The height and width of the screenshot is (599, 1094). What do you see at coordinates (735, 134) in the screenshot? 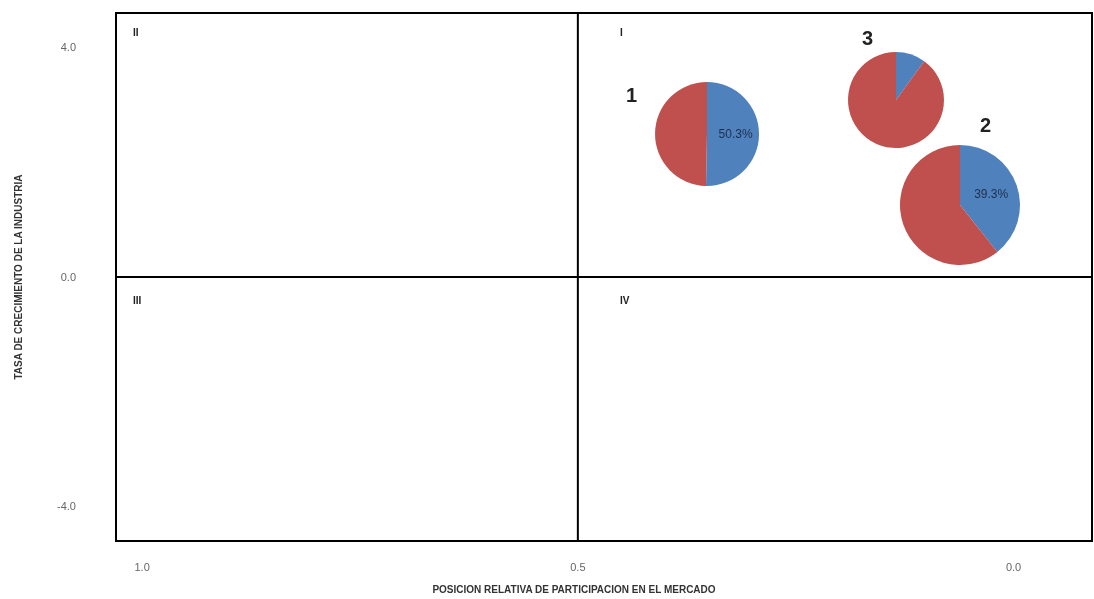
I see `data-label: 50.3%` at bounding box center [735, 134].